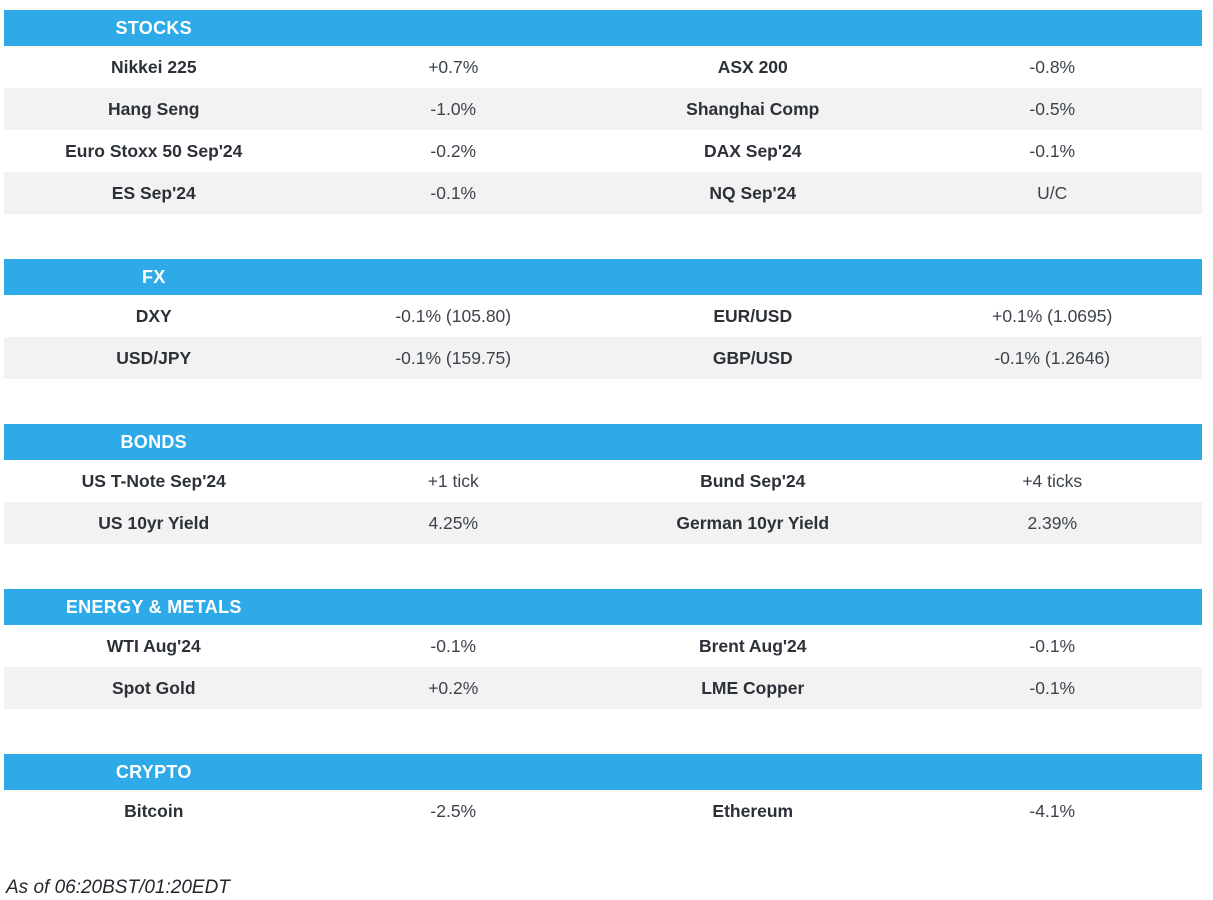 The height and width of the screenshot is (900, 1213). Describe the element at coordinates (453, 150) in the screenshot. I see `instrument-change: -0.2%` at that location.